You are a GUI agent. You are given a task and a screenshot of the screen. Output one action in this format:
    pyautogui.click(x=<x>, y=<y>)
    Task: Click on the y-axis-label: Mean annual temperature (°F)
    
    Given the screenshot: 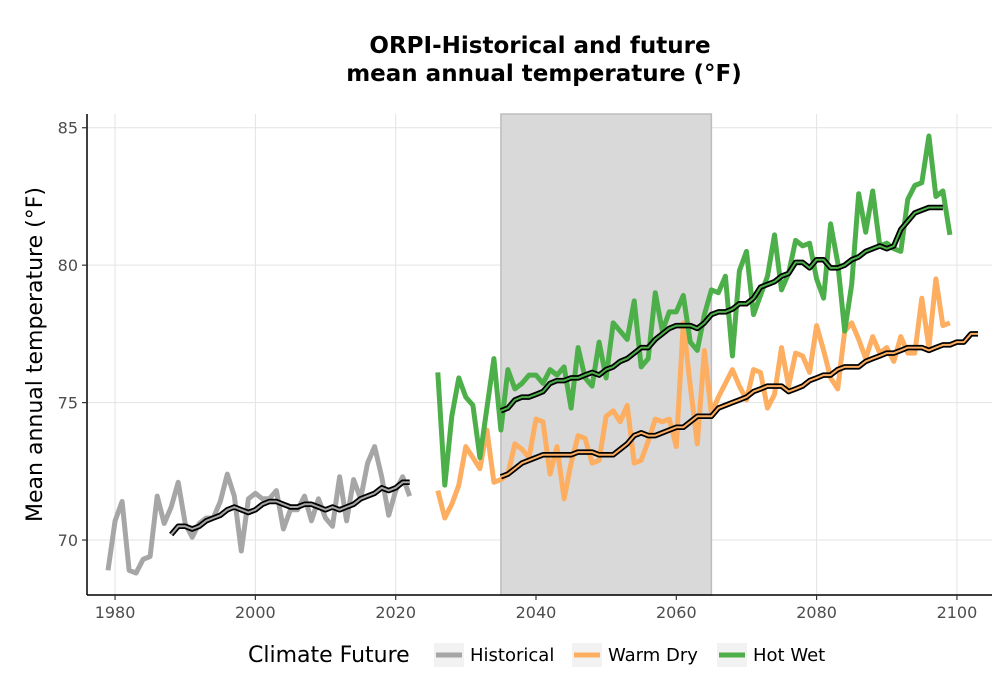 What is the action you would take?
    pyautogui.click(x=35, y=354)
    